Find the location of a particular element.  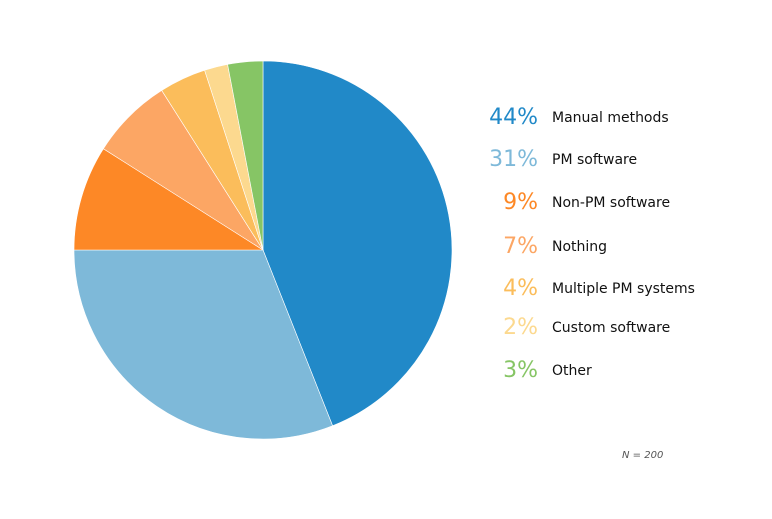

legend-item-non-pm-software: 9% Non-PM software is located at coordinates (620, 203).